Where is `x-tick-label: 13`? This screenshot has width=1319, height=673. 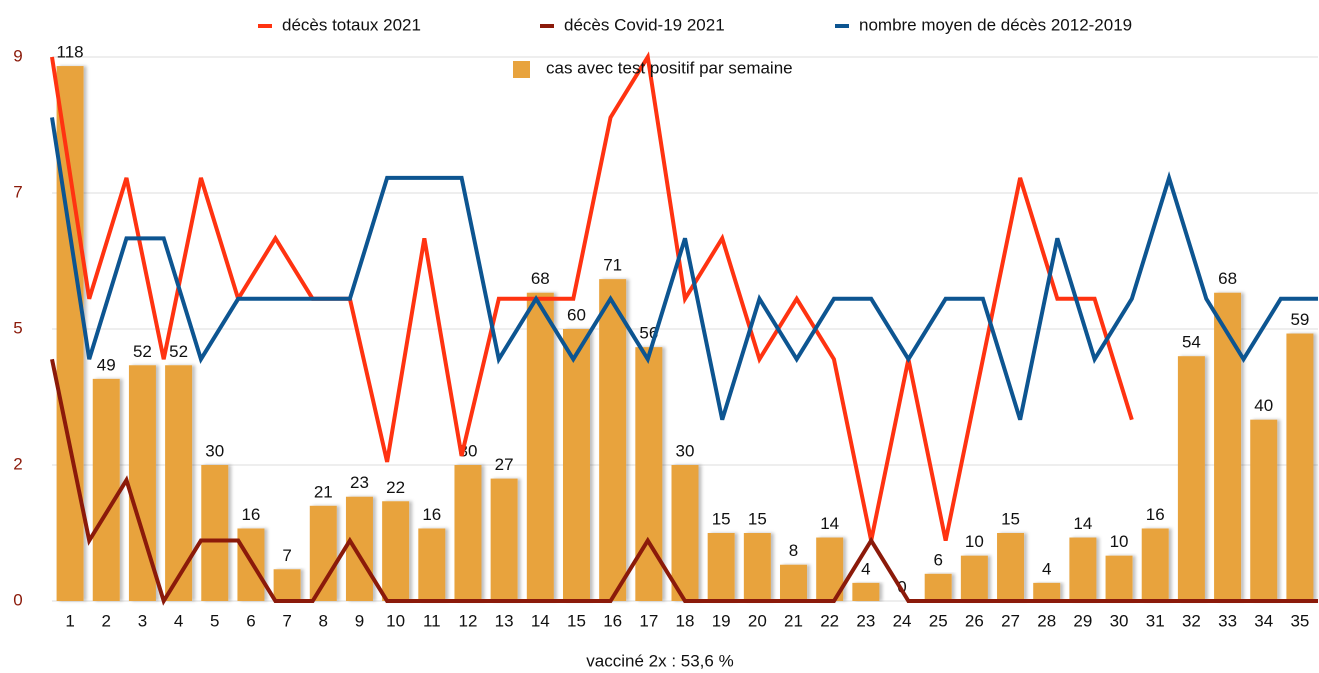
x-tick-label: 13 is located at coordinates (504, 620).